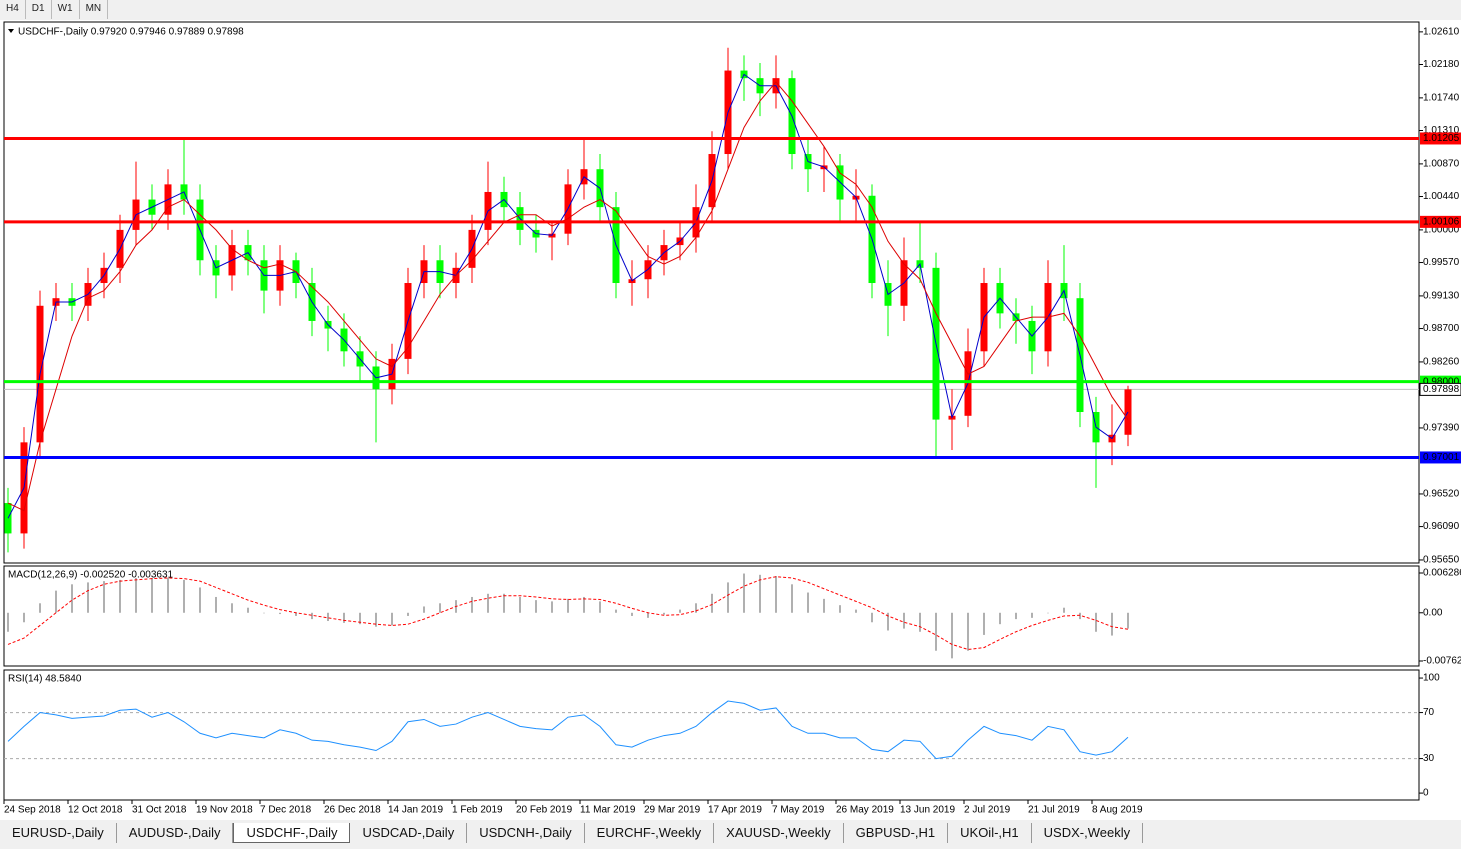 The height and width of the screenshot is (849, 1461). What do you see at coordinates (58, 833) in the screenshot?
I see `chart-tab: EURUSD-,Daily` at bounding box center [58, 833].